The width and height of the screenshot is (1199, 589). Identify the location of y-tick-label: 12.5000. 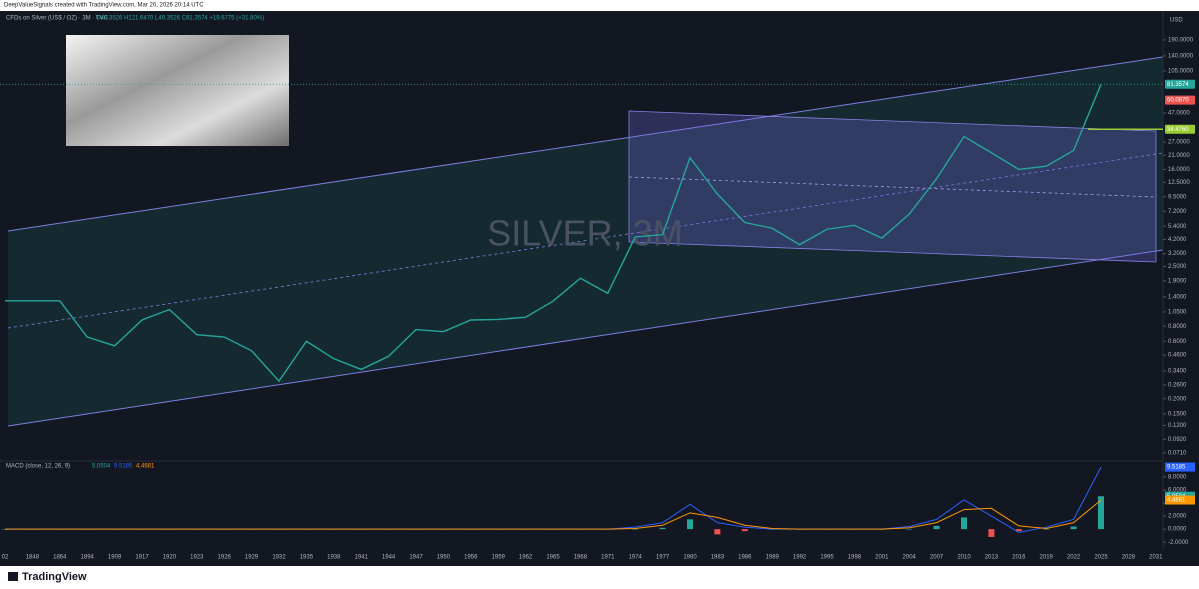
(1179, 183).